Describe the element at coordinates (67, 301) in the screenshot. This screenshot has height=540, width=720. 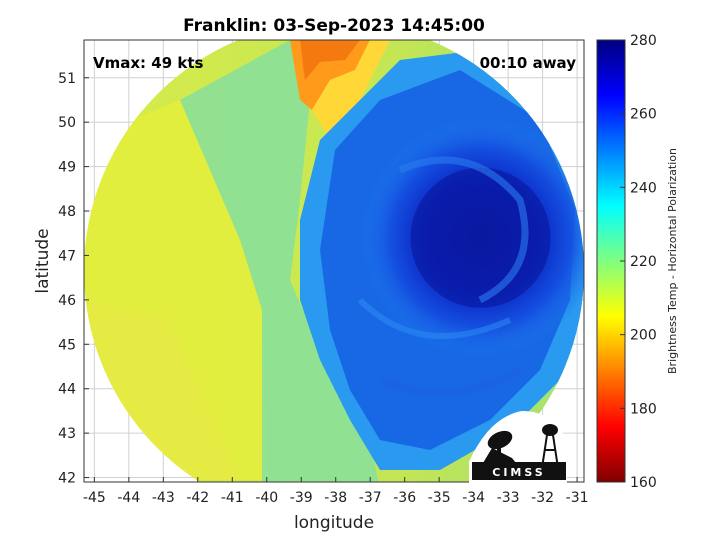
I see `y-tick-label: 46` at that location.